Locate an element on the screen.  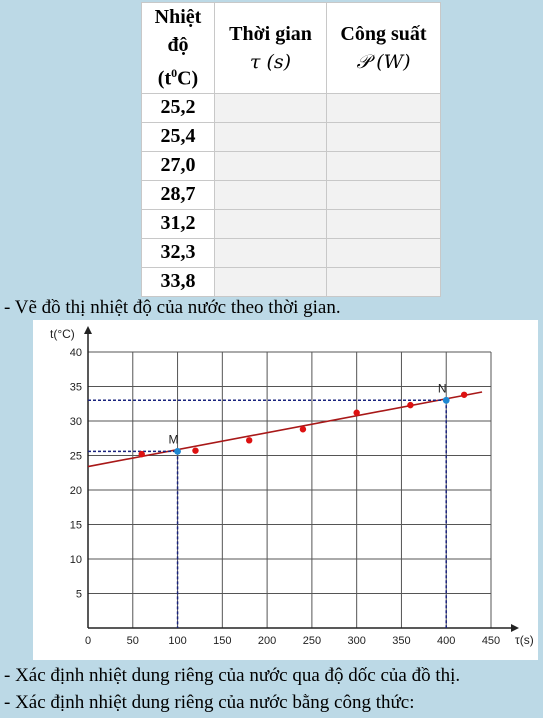
y-tick-label: 10 is located at coordinates (76, 560).